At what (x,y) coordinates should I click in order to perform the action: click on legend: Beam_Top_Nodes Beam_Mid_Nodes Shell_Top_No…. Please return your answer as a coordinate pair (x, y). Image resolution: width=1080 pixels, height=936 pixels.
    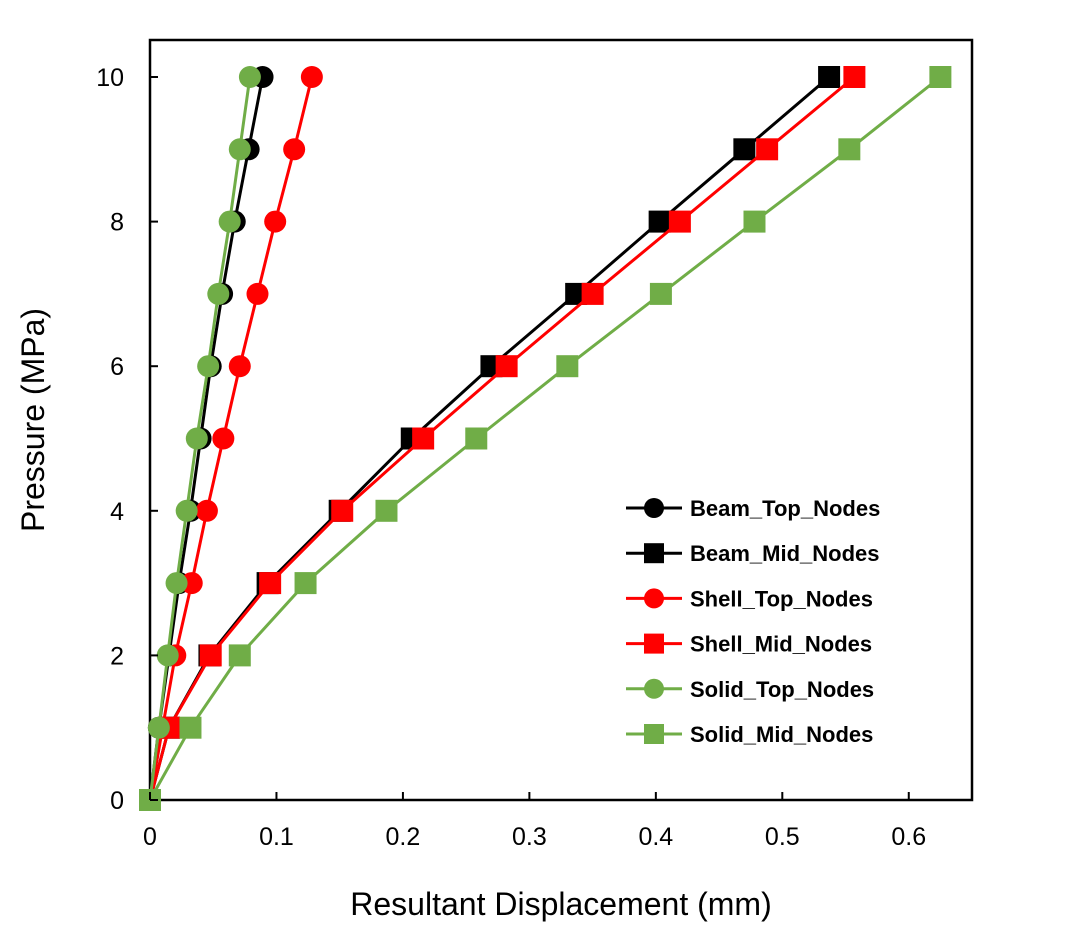
    Looking at the image, I should click on (753, 621).